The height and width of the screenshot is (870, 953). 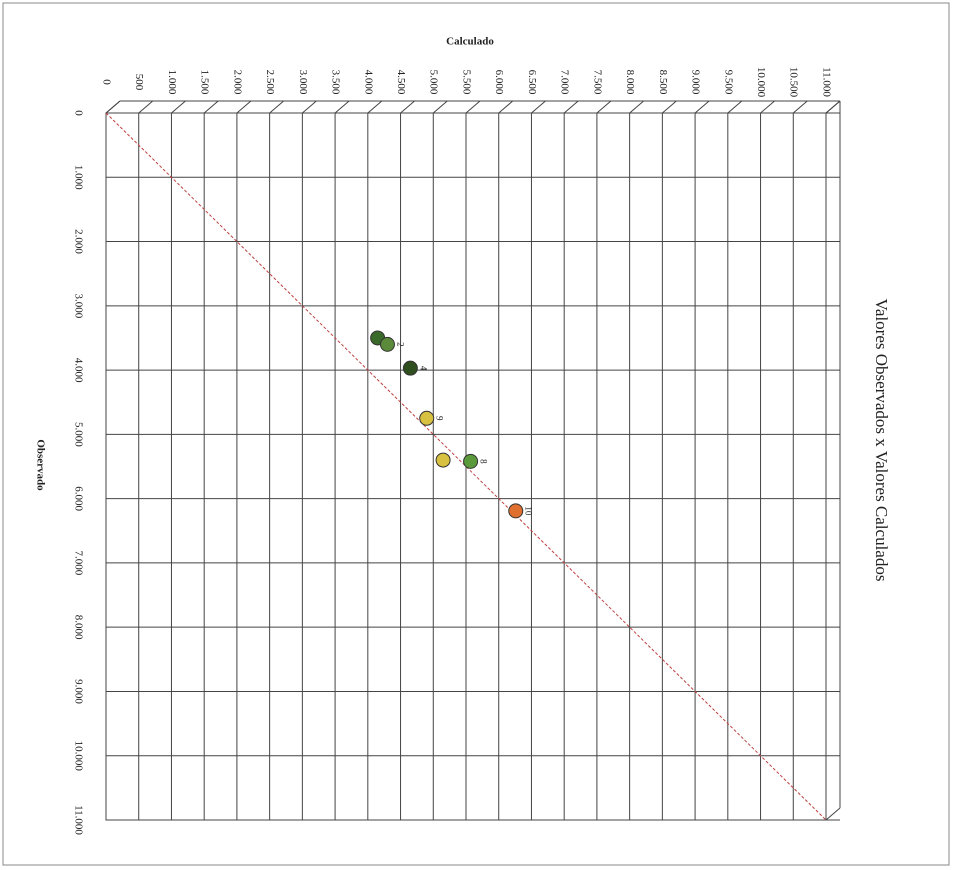 I want to click on y-tick-label: 4.000, so click(x=368, y=82).